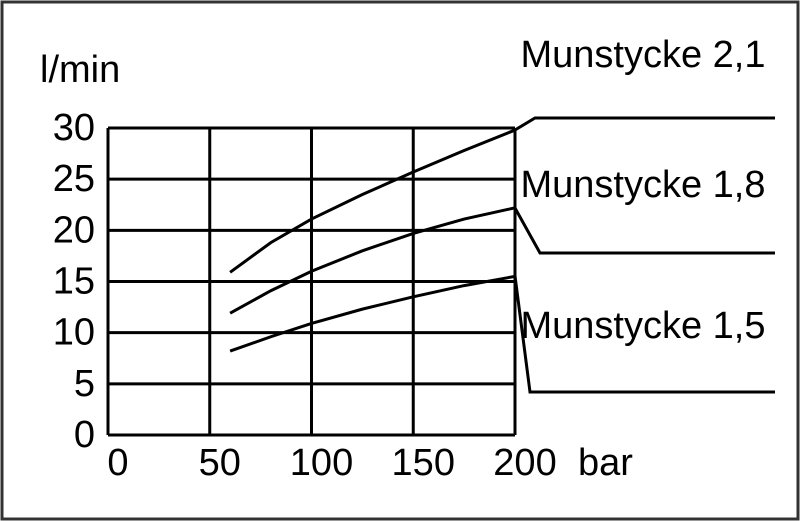  What do you see at coordinates (524, 463) in the screenshot?
I see `x-tick-label: 200` at bounding box center [524, 463].